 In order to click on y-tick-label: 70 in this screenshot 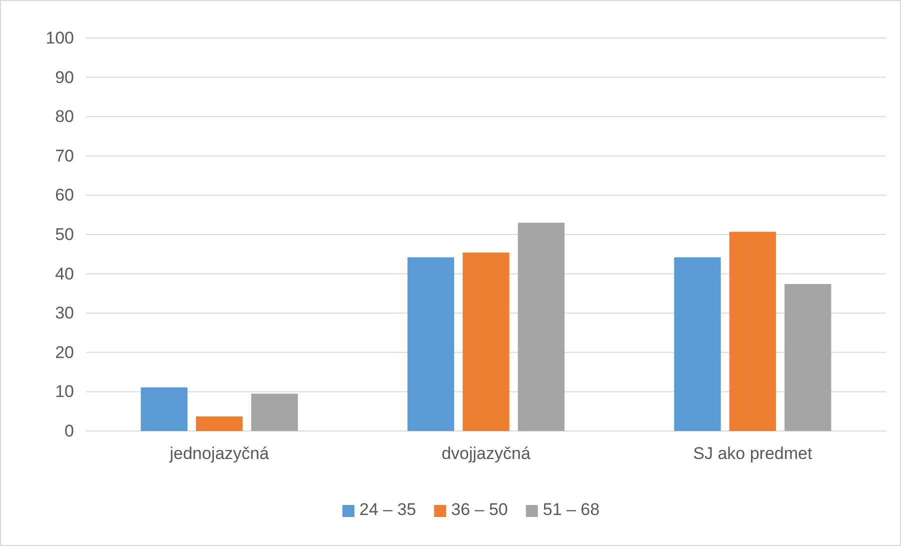, I will do `click(64, 156)`.